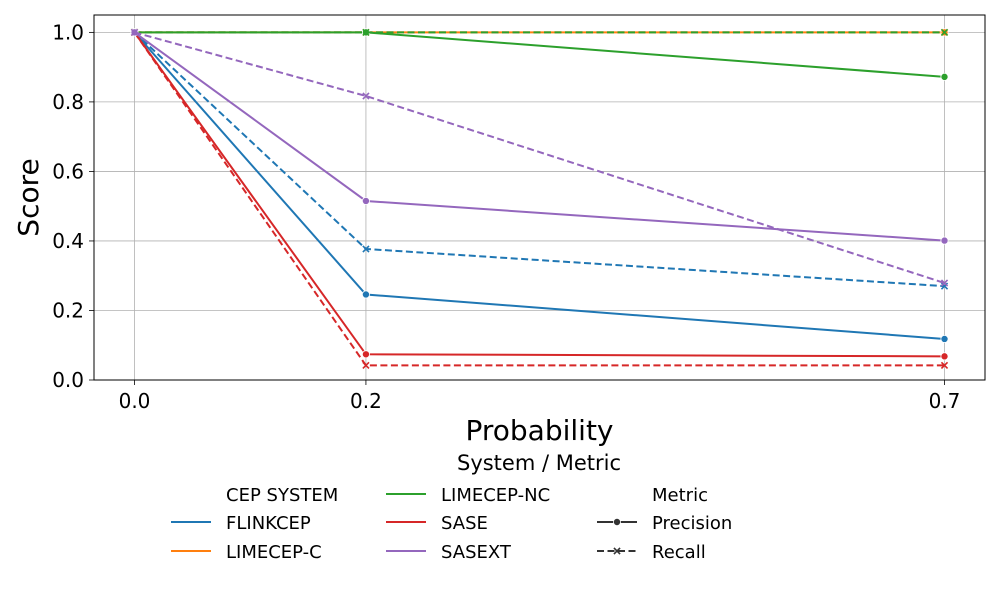  What do you see at coordinates (539, 32) in the screenshot?
I see `series-limecep-nc-recall` at bounding box center [539, 32].